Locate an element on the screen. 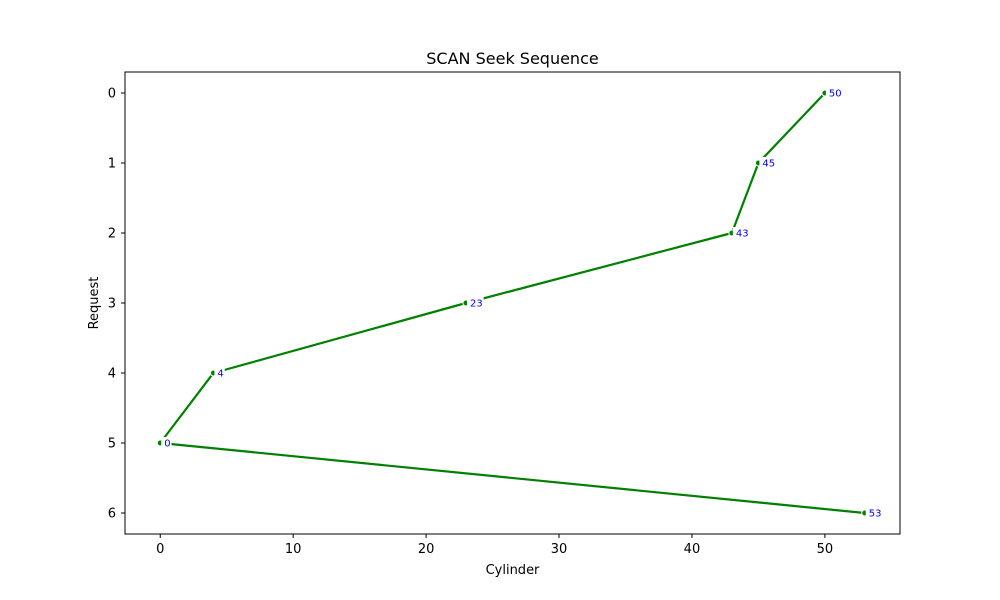 This screenshot has height=600, width=1000. data-label: 50 is located at coordinates (835, 94).